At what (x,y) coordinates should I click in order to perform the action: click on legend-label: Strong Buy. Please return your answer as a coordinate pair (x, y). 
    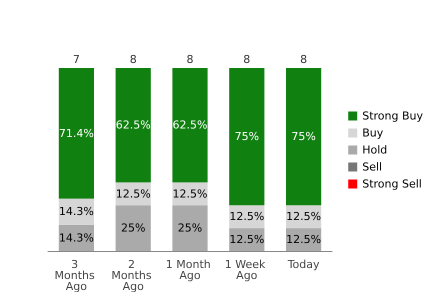
    Looking at the image, I should click on (393, 116).